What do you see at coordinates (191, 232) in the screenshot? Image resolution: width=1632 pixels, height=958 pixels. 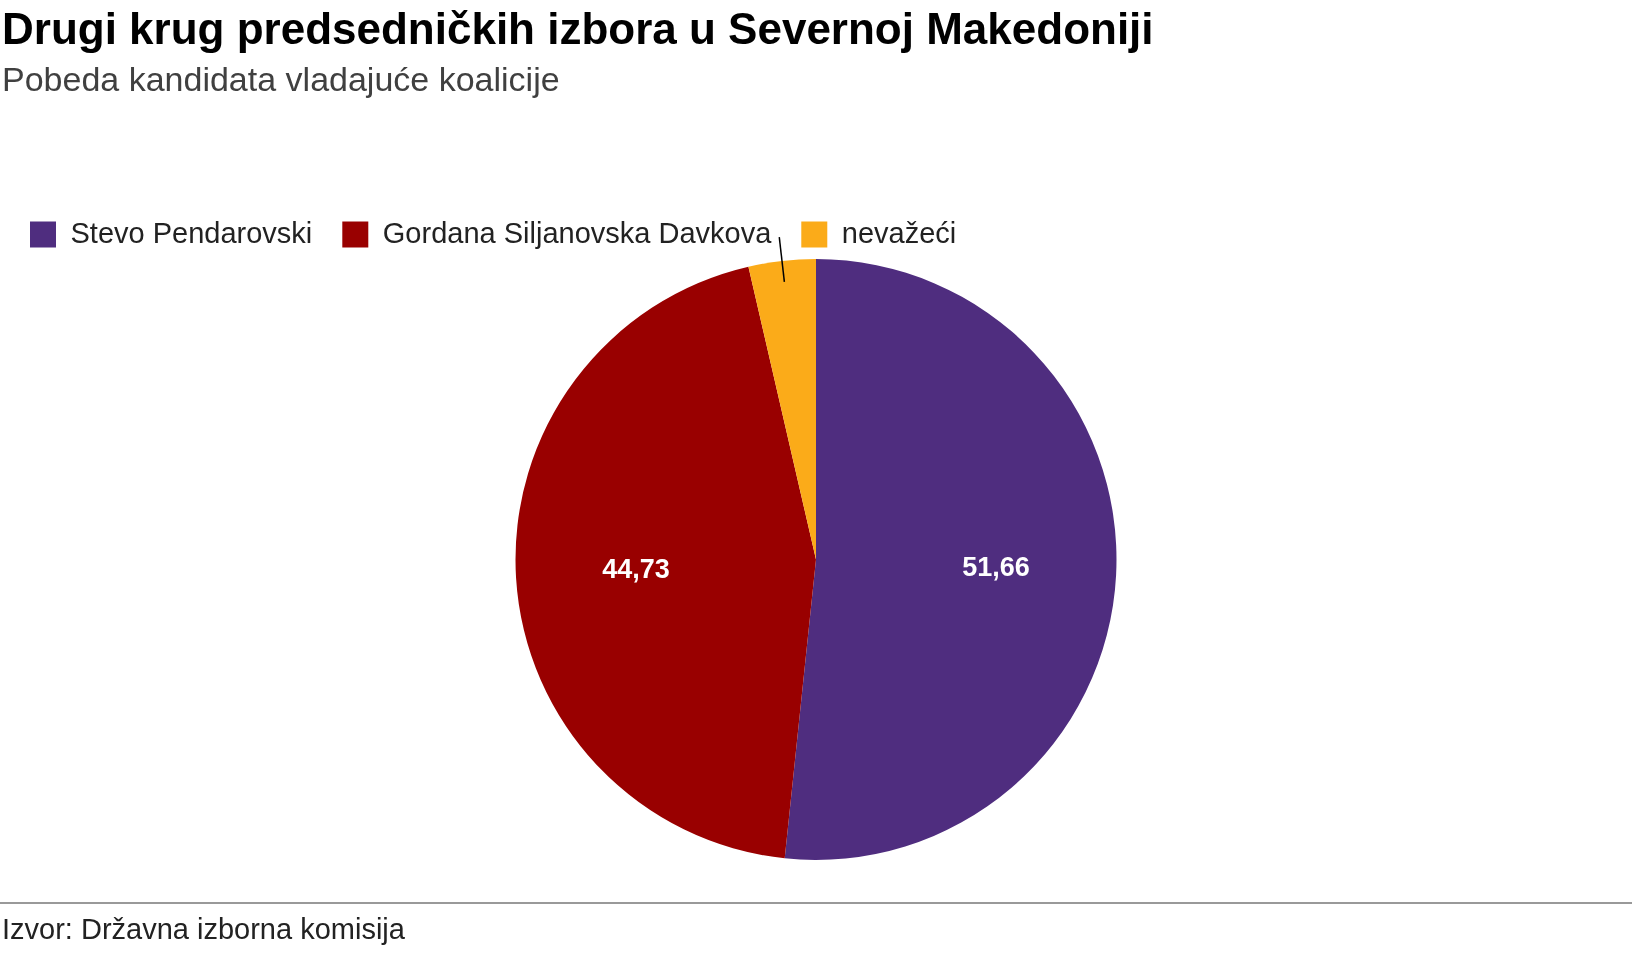 I see `legend-label: Stevo Pendarovski` at bounding box center [191, 232].